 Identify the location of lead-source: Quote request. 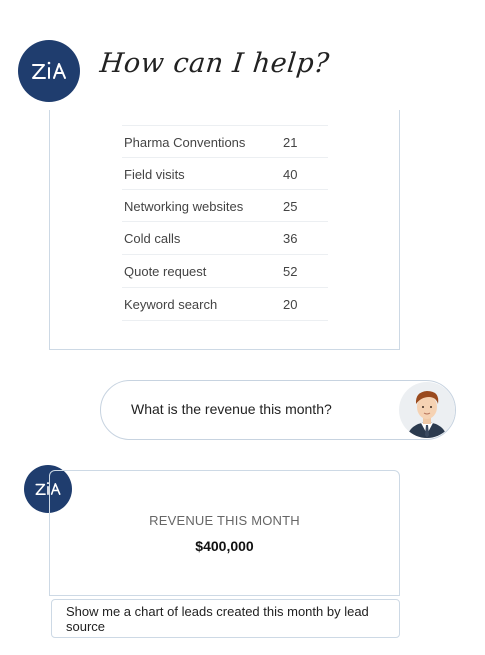
(165, 271).